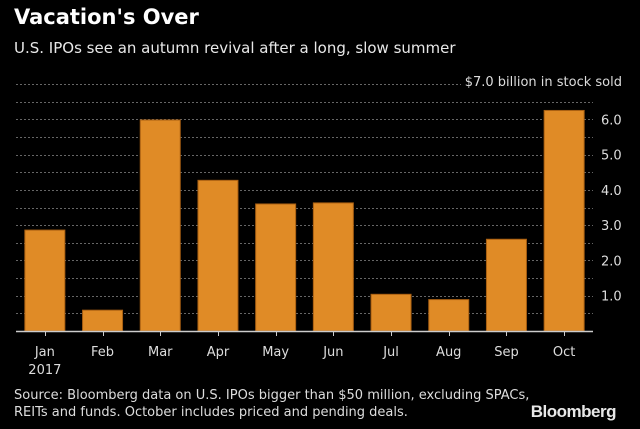 The width and height of the screenshot is (640, 429). I want to click on x-tick-label: Jul, so click(390, 352).